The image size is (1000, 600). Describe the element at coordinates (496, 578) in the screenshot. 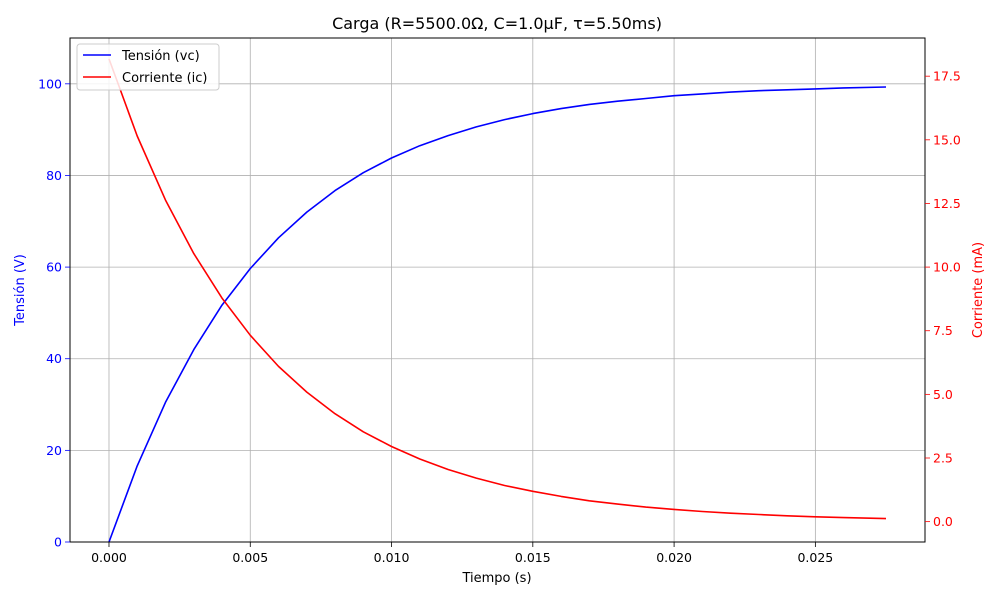

I see `x-axis-label: Tiempo (s)` at that location.